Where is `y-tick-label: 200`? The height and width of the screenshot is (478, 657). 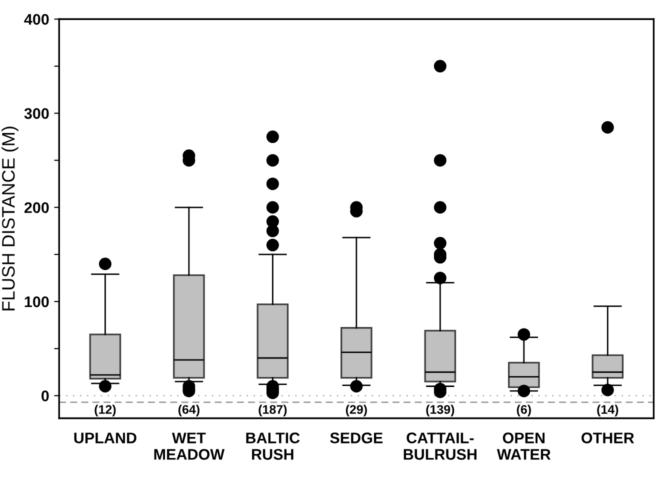 y-tick-label: 200 is located at coordinates (36, 208).